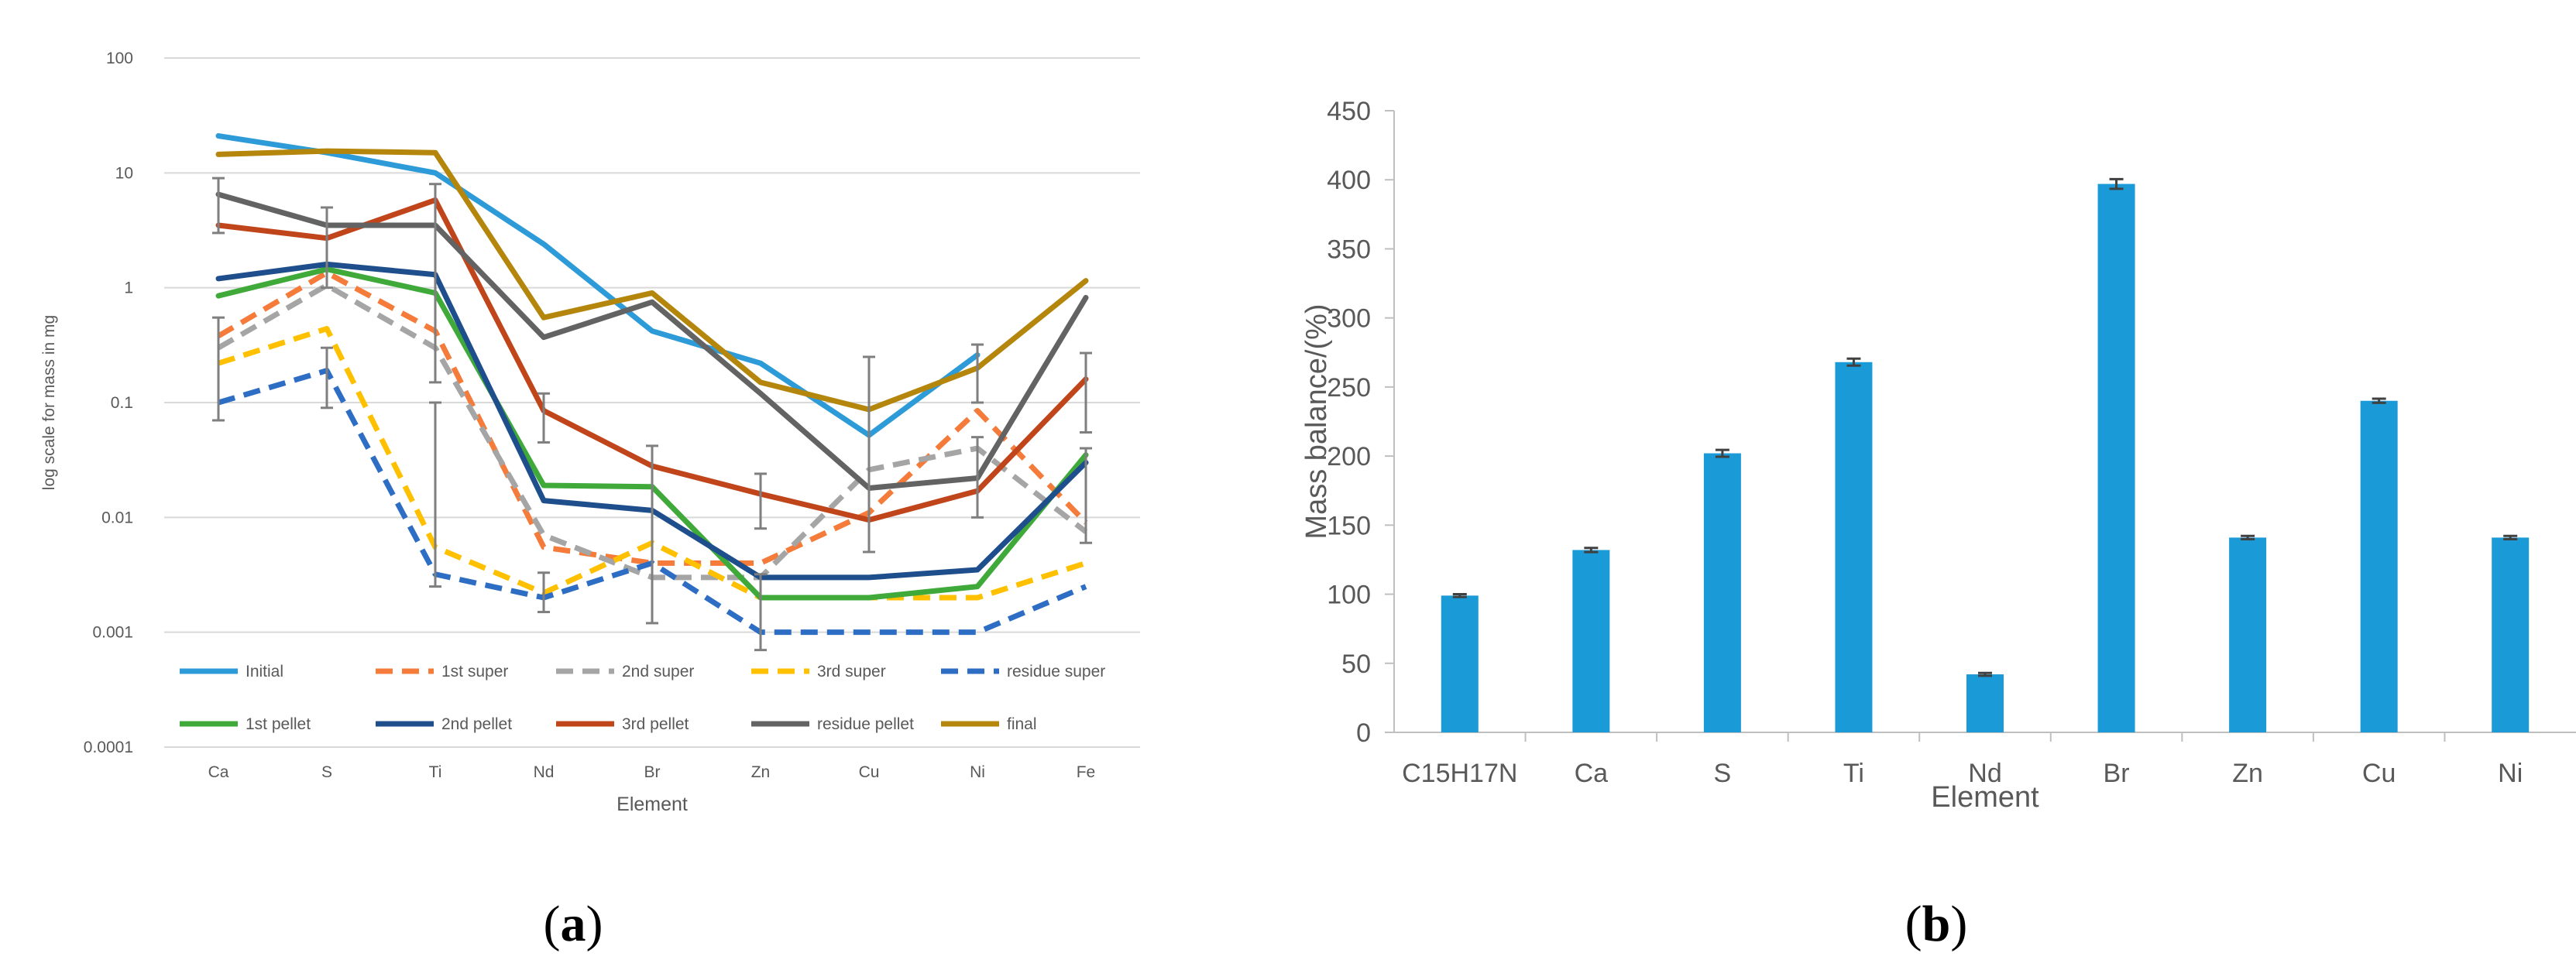 Image resolution: width=2576 pixels, height=977 pixels. I want to click on legend-label-1st-super: 1st super, so click(474, 671).